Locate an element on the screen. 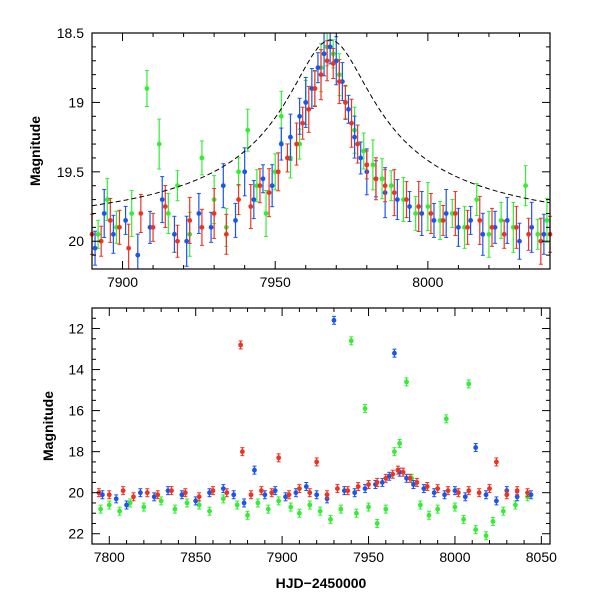  top-panel-y-axis-title: Magnitude is located at coordinates (35, 151).